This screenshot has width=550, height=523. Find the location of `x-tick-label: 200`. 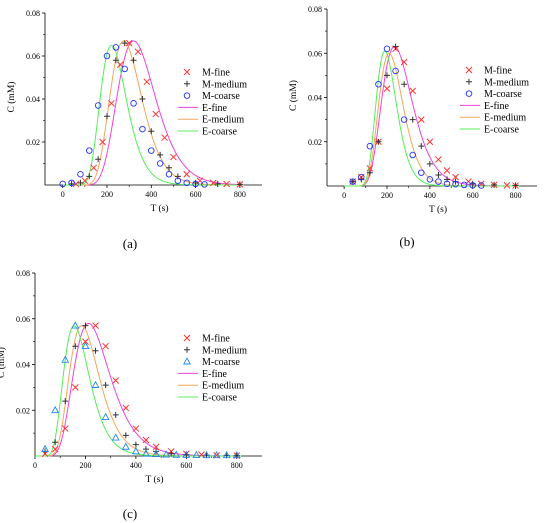

x-tick-label: 200 is located at coordinates (85, 465).